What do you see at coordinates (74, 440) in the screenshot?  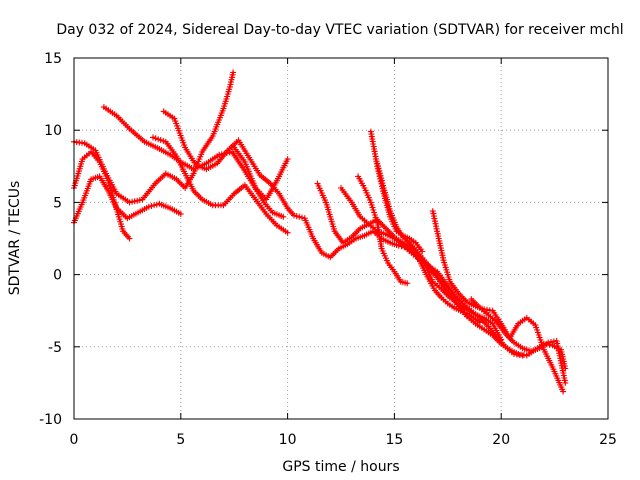 I see `x-tick-label: 0` at bounding box center [74, 440].